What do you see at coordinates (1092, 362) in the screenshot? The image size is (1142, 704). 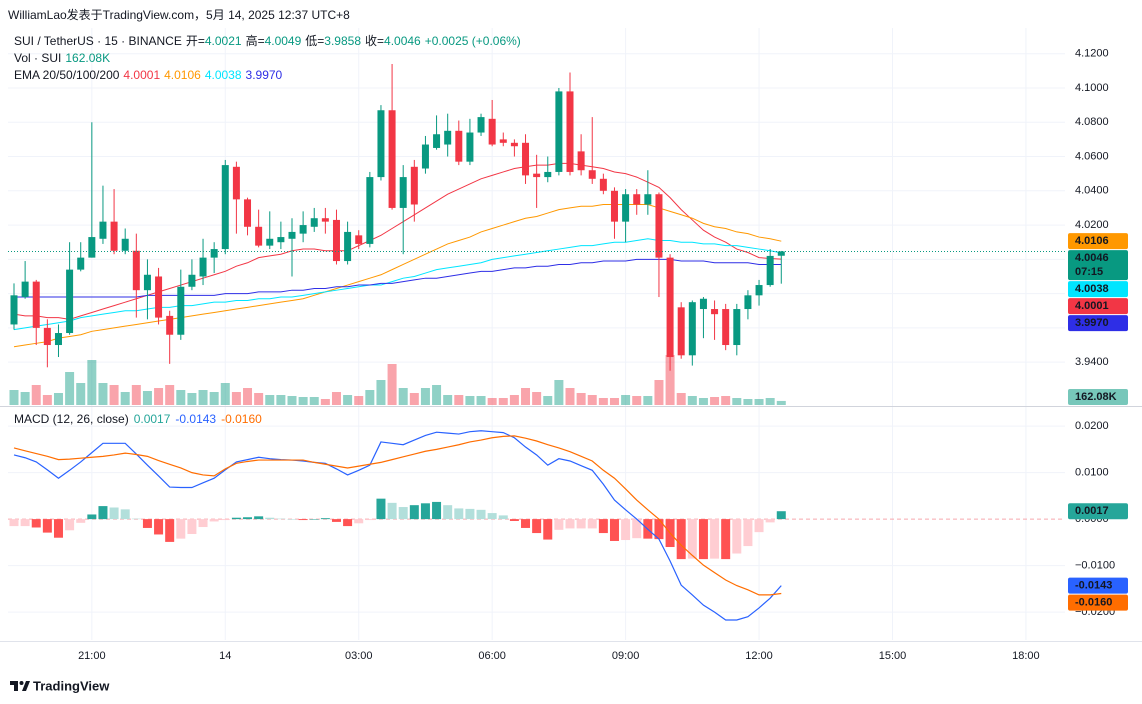 I see `y-tick-label: 3.9400` at bounding box center [1092, 362].